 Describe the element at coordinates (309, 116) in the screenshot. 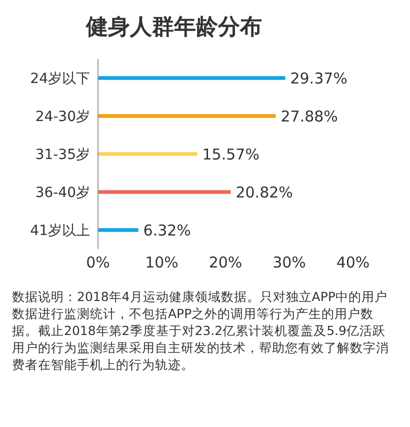

I see `data-label: 27.88%` at that location.